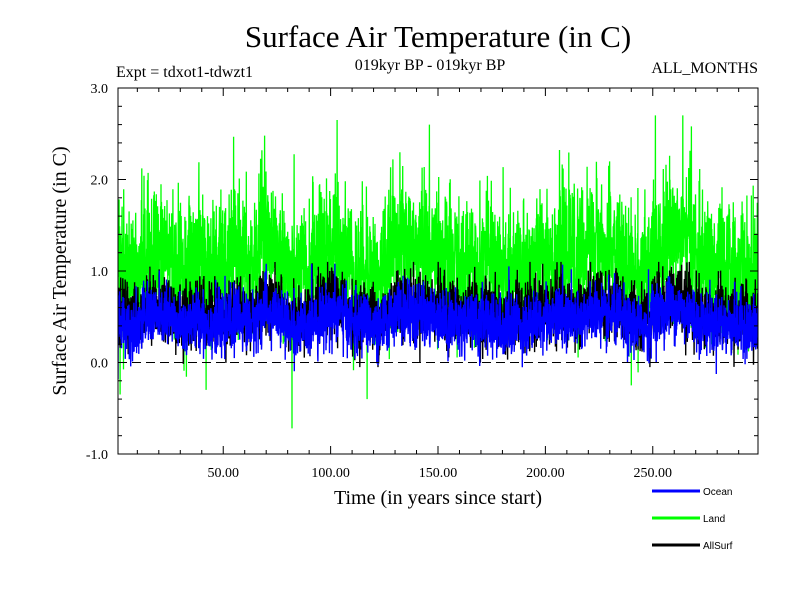 The height and width of the screenshot is (600, 800). Describe the element at coordinates (438, 498) in the screenshot. I see `x-axis-label: Time (in years since start)` at that location.